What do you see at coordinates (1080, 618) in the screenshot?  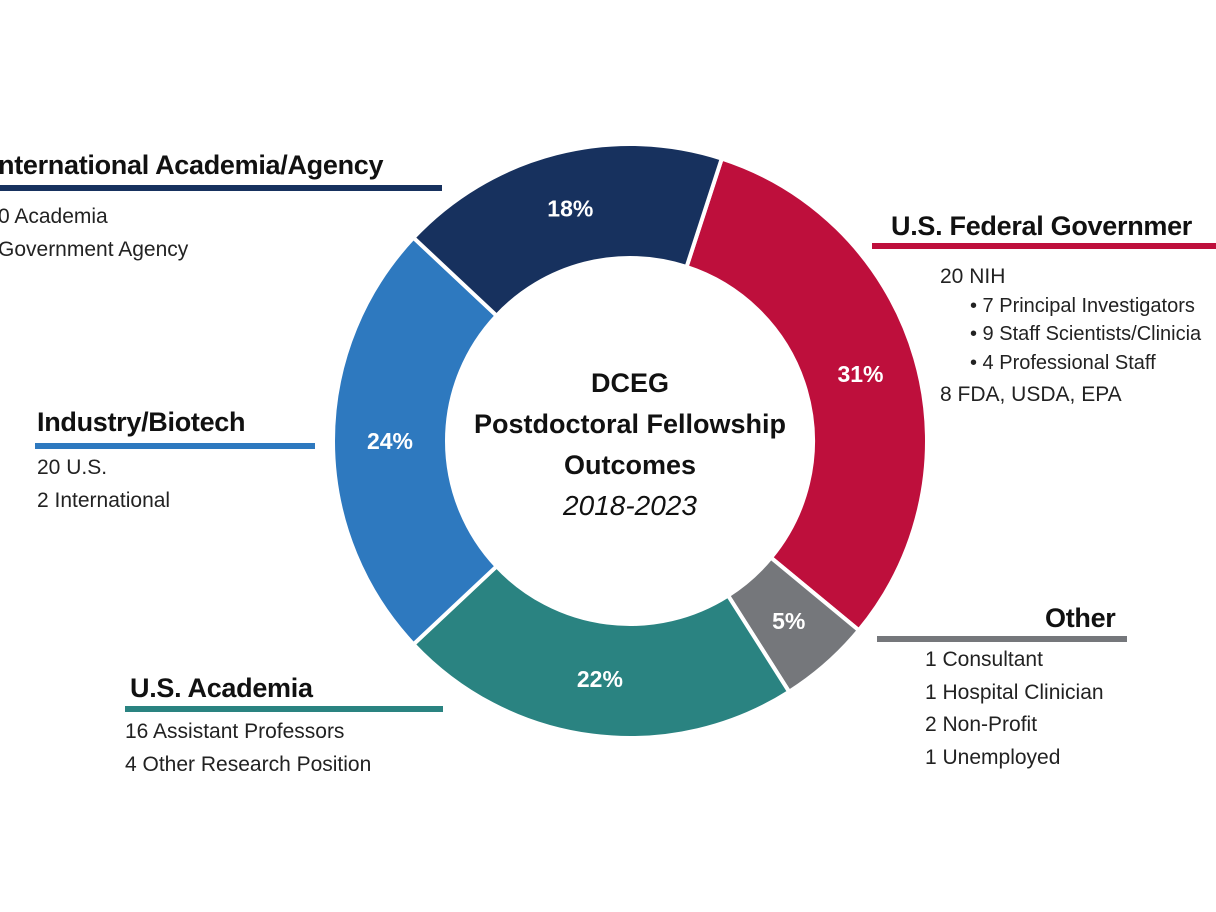 I see `other-title: Other` at bounding box center [1080, 618].